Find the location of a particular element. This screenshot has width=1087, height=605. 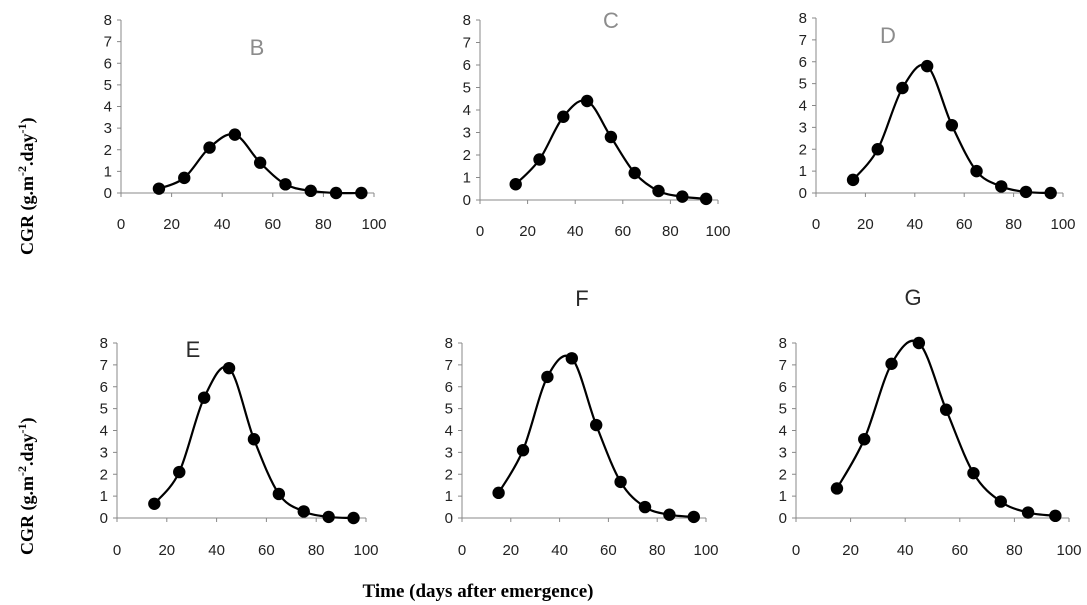

panel-title-C: C is located at coordinates (611, 20).